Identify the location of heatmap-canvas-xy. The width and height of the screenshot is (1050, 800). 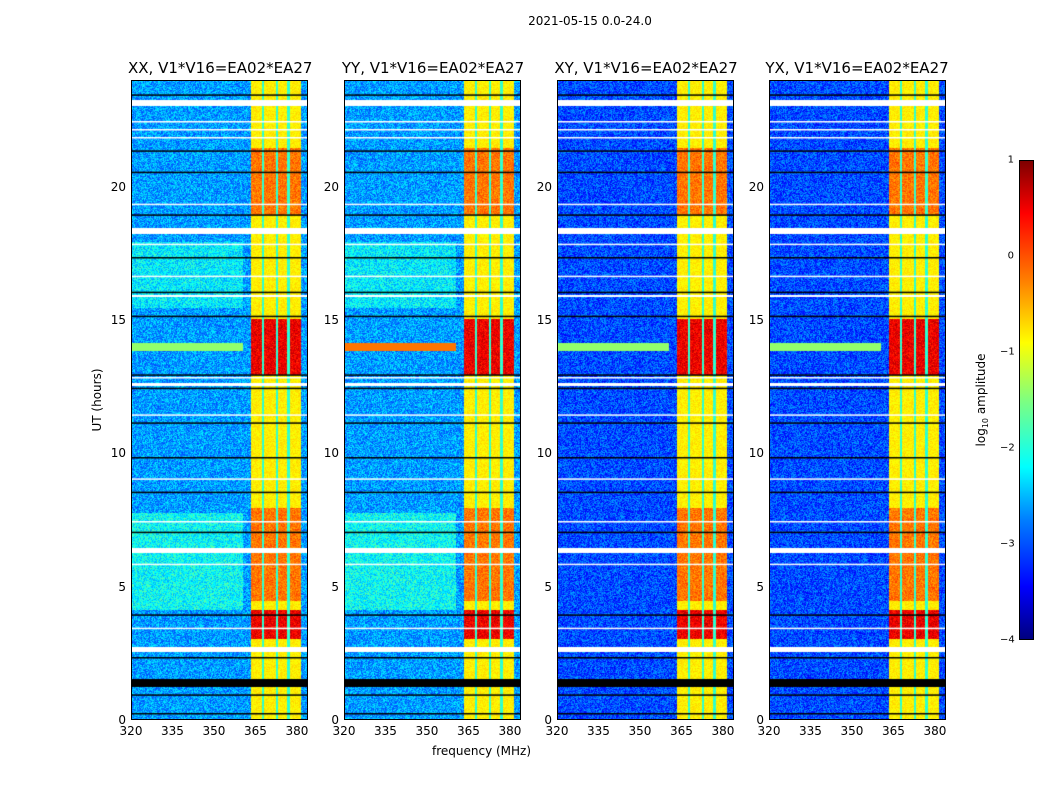
(645, 400).